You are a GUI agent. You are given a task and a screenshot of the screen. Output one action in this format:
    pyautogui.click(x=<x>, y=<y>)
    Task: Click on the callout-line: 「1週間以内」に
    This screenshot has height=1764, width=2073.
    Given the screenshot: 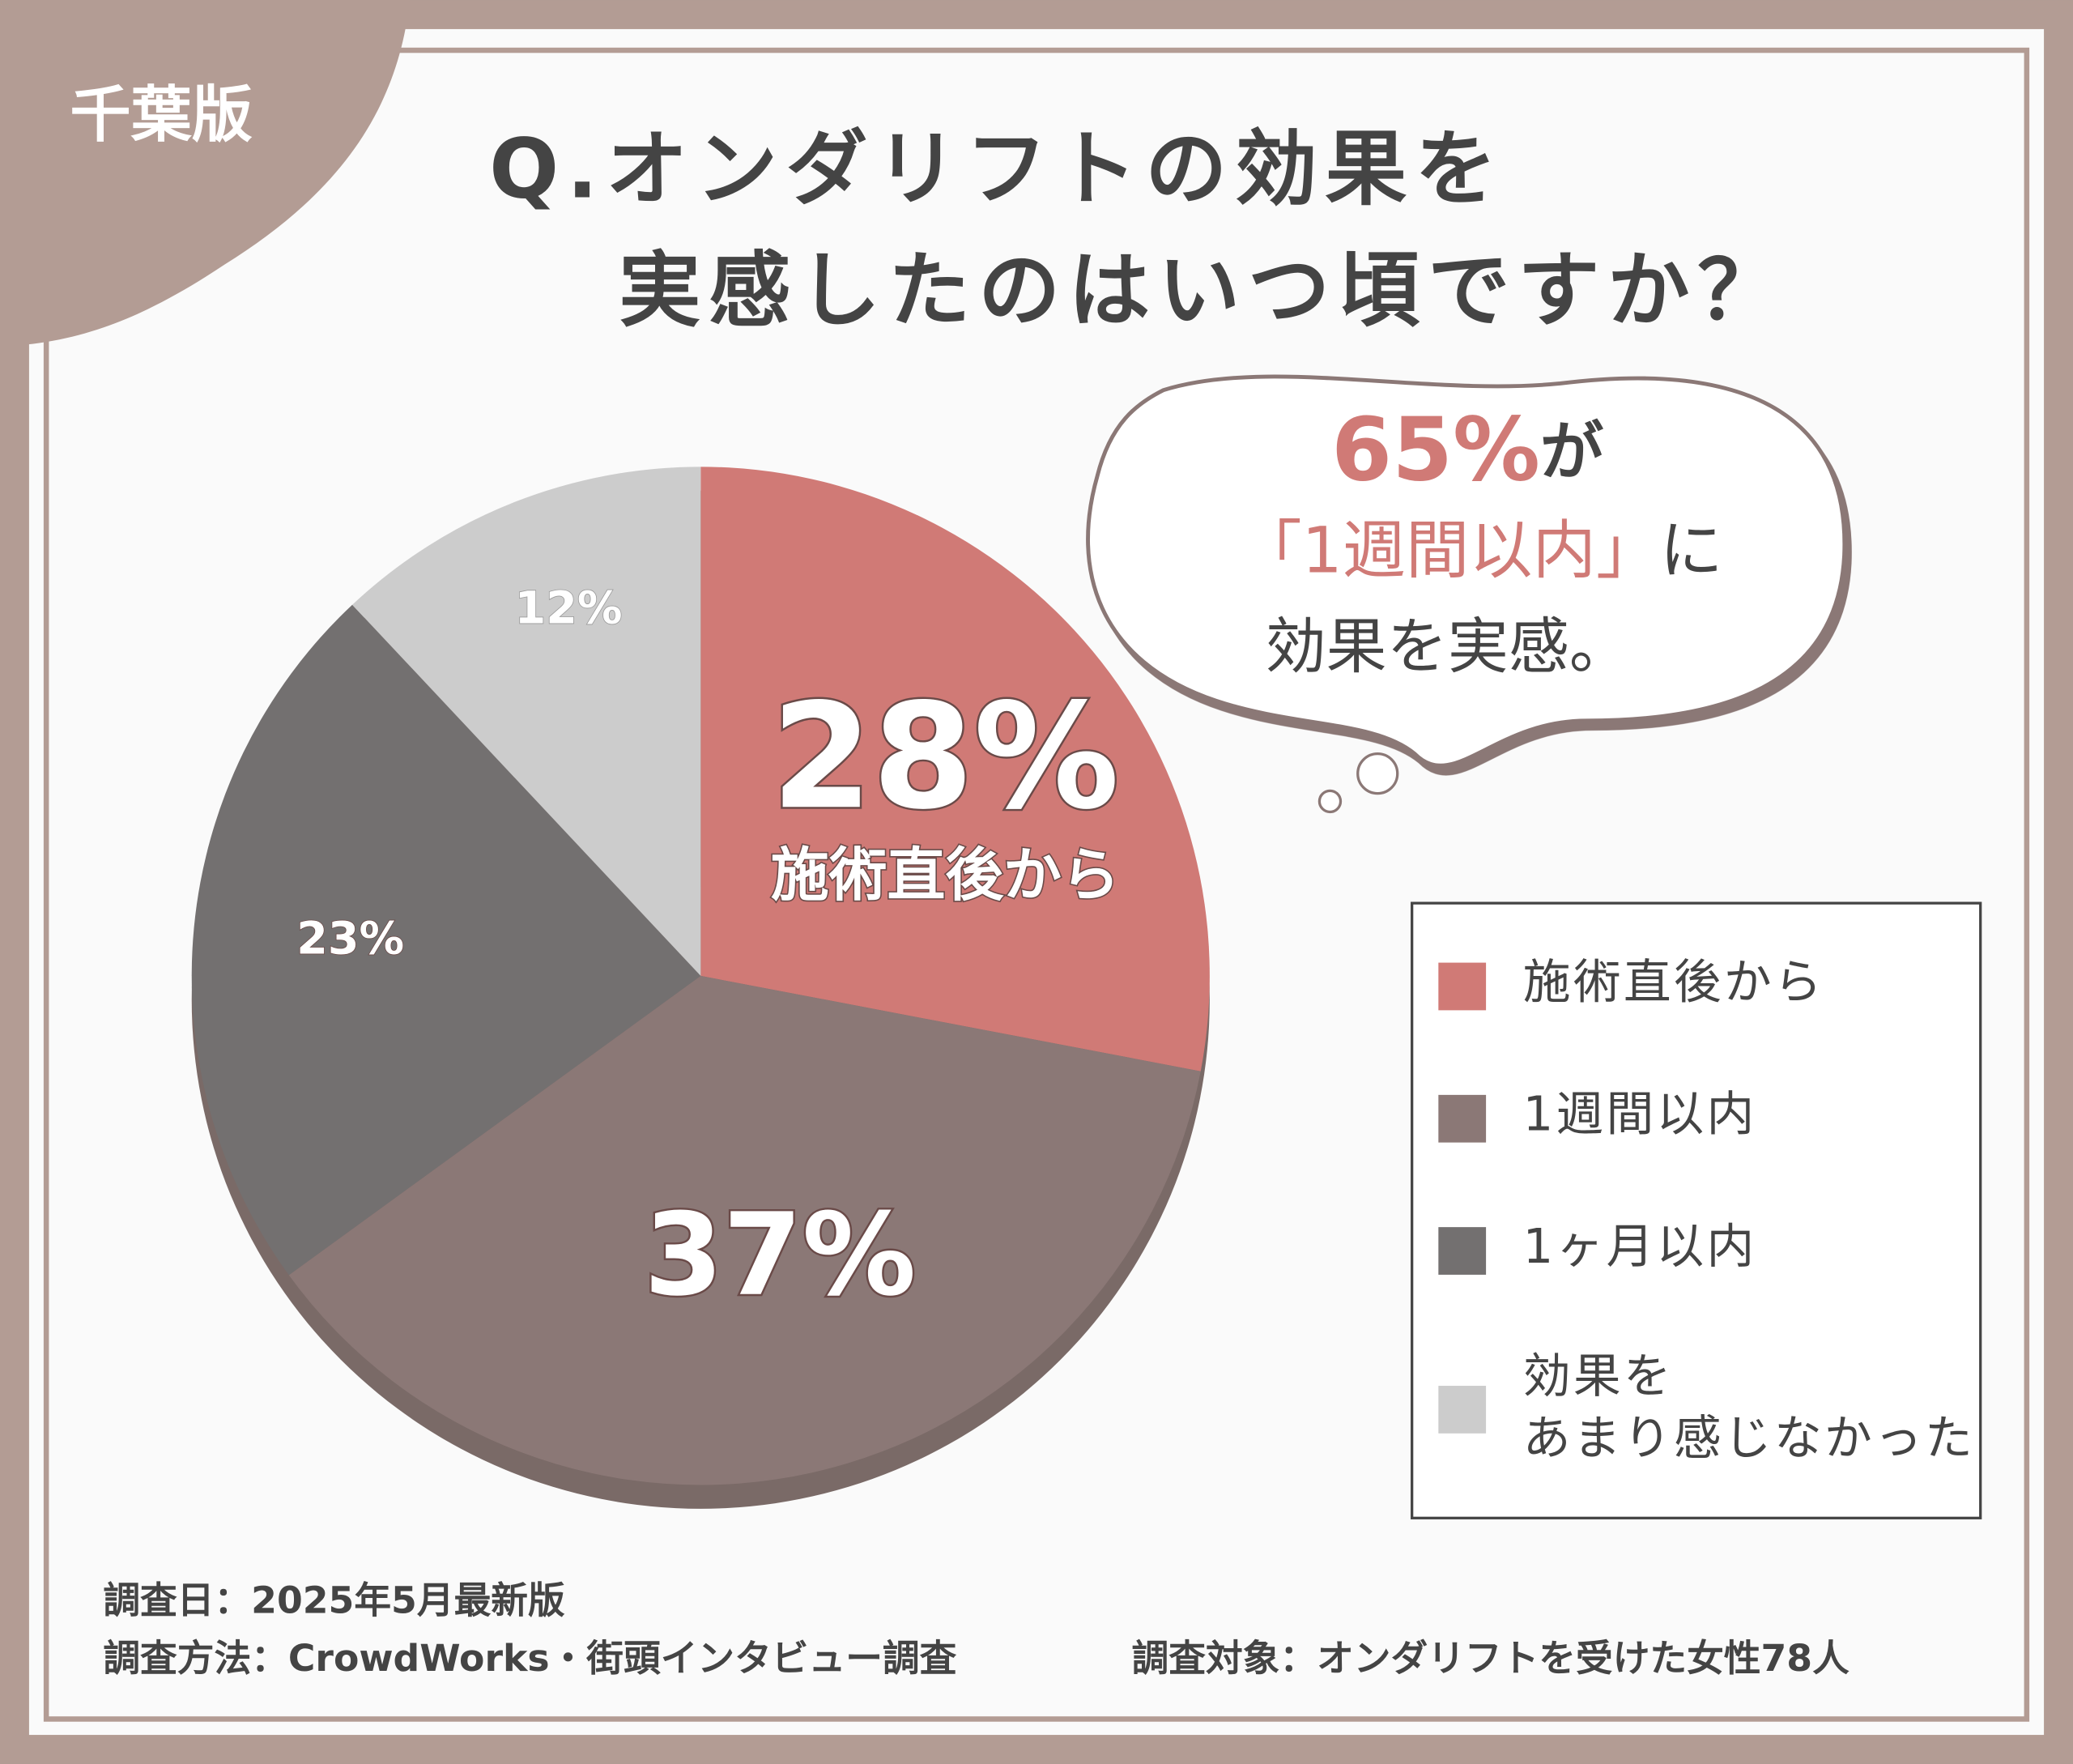 What is the action you would take?
    pyautogui.click(x=1480, y=551)
    